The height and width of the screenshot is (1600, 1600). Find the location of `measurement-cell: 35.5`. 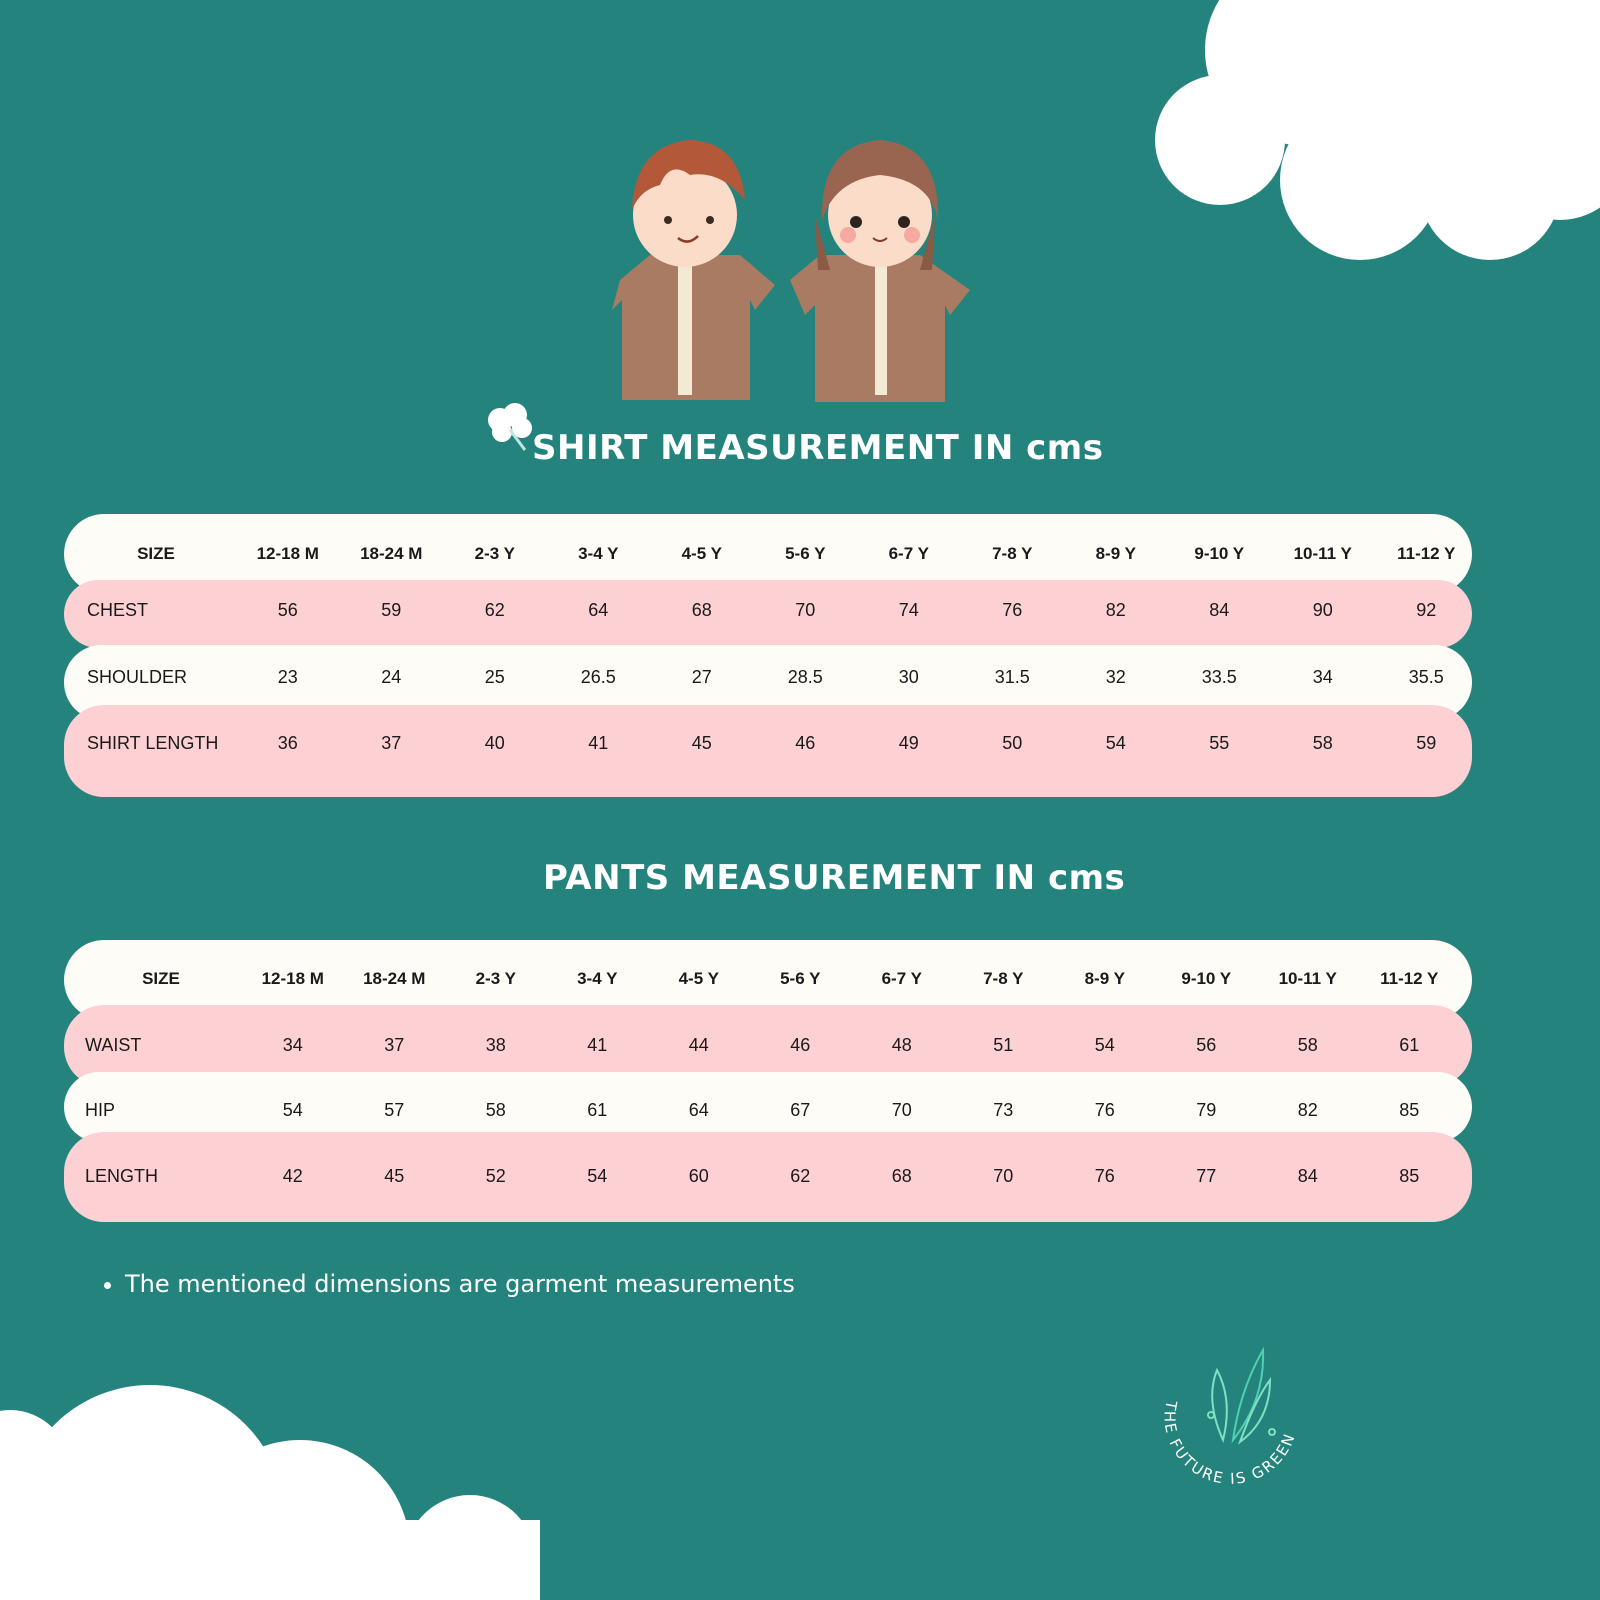

measurement-cell: 35.5 is located at coordinates (1426, 677).